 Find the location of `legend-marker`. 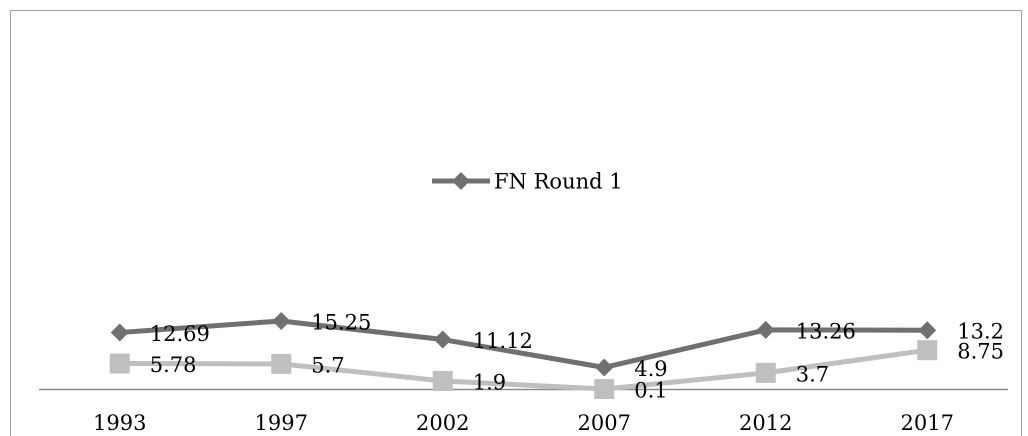

legend-marker is located at coordinates (461, 181).